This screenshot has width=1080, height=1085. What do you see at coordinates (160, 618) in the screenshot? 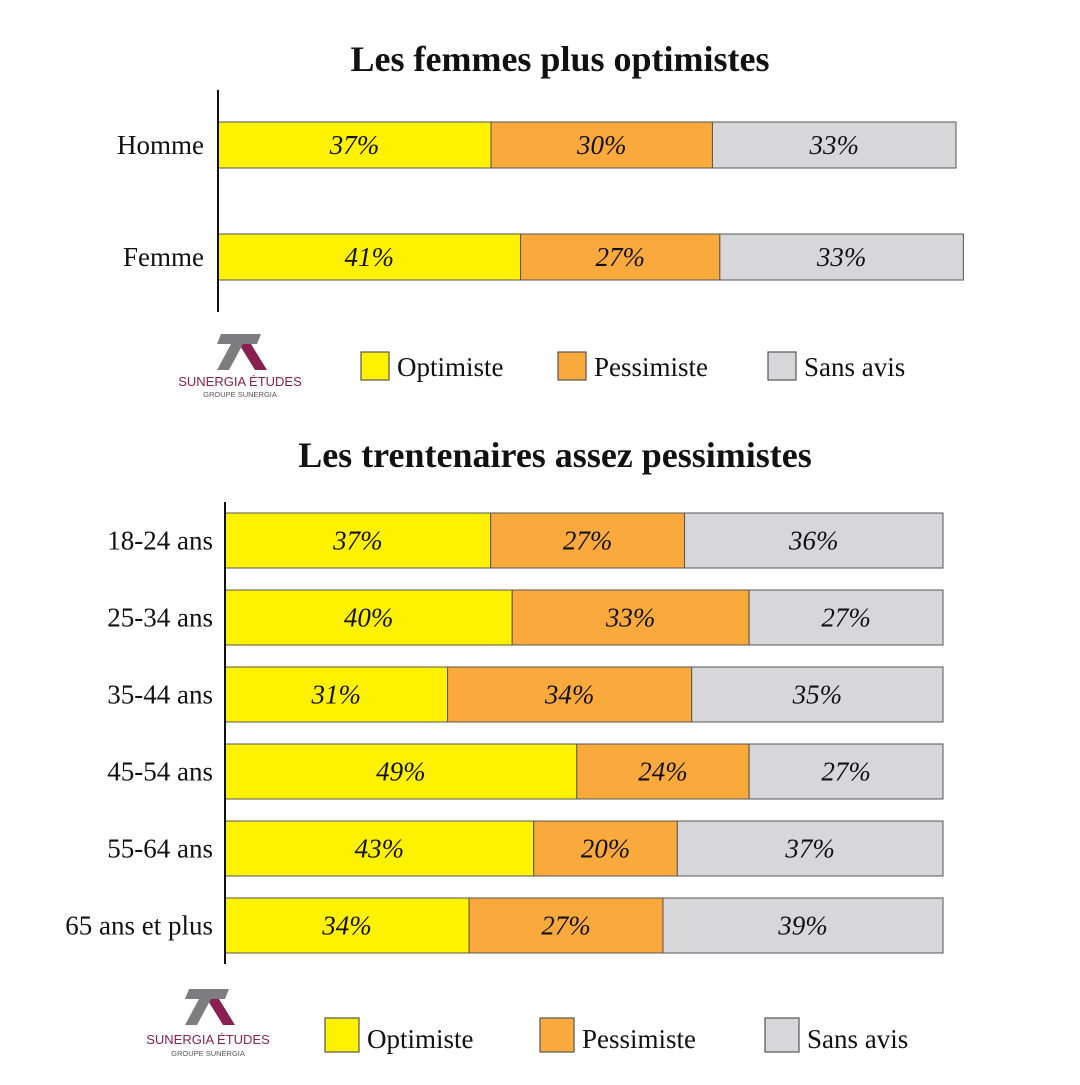
I see `category-label: 25-34 ans` at bounding box center [160, 618].